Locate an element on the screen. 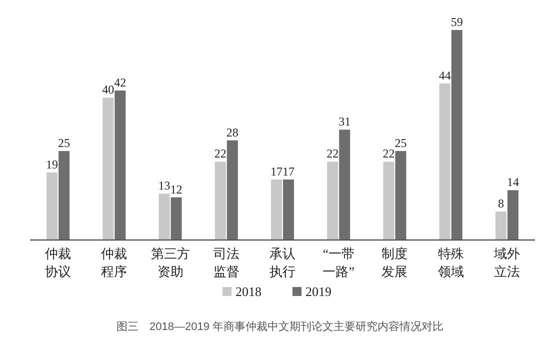  data-label: 12 is located at coordinates (176, 189).